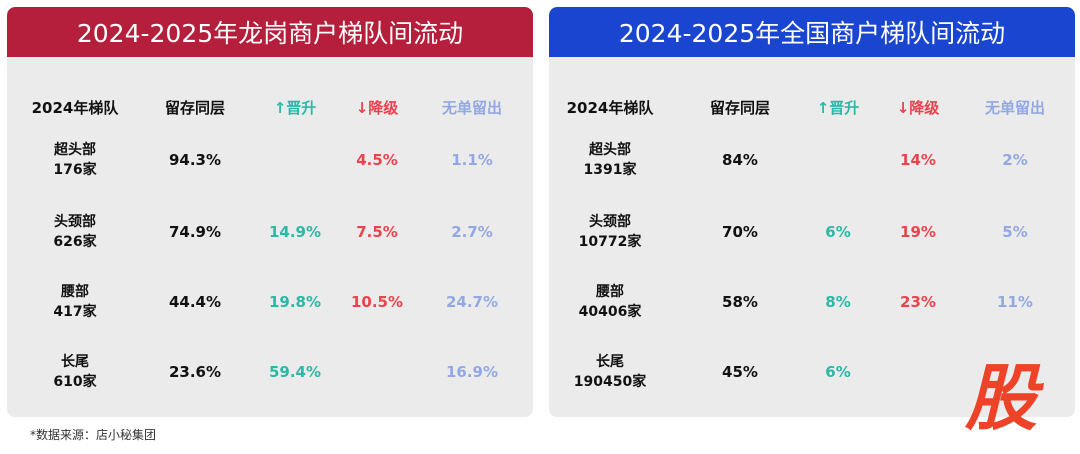 This screenshot has height=454, width=1080. Describe the element at coordinates (195, 160) in the screenshot. I see `stay-value: 94.3%` at that location.